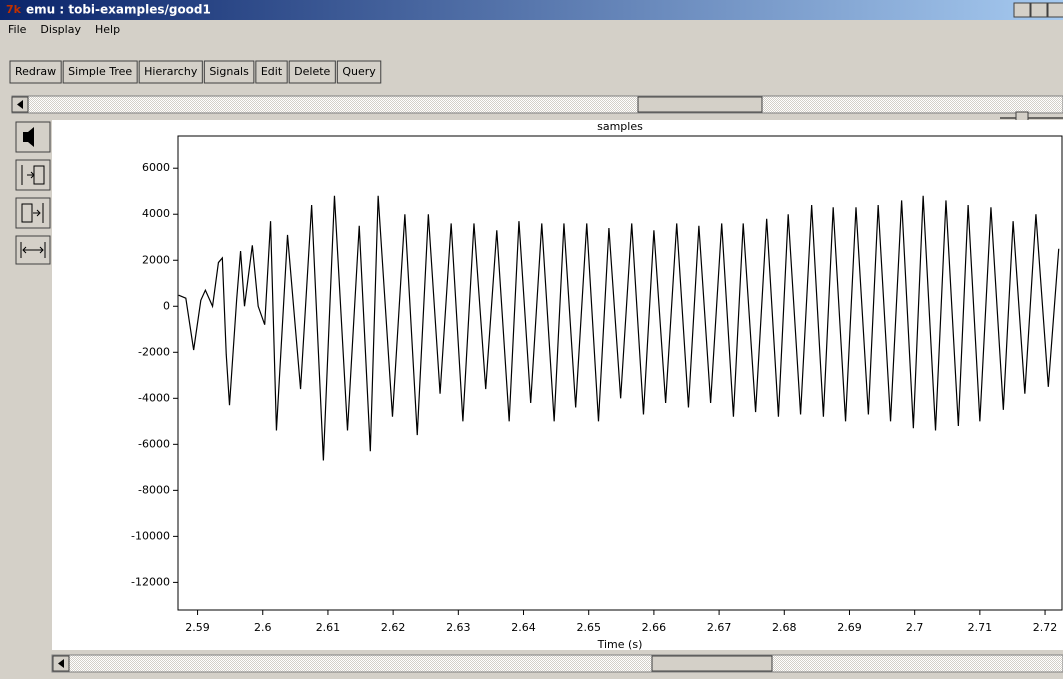 This screenshot has width=1063, height=679. I want to click on y-tick-label: 4000, so click(156, 213).